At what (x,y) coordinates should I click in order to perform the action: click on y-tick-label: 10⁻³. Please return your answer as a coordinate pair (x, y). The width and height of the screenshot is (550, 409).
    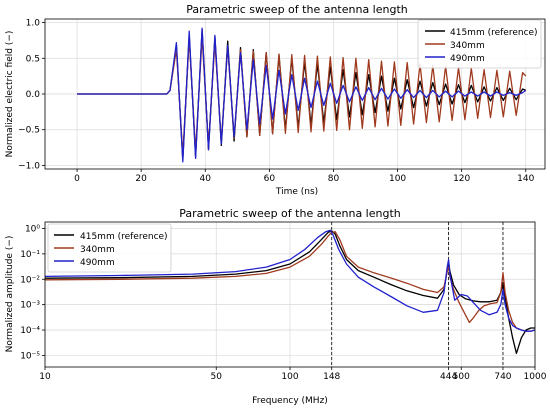
    Looking at the image, I should click on (30, 306).